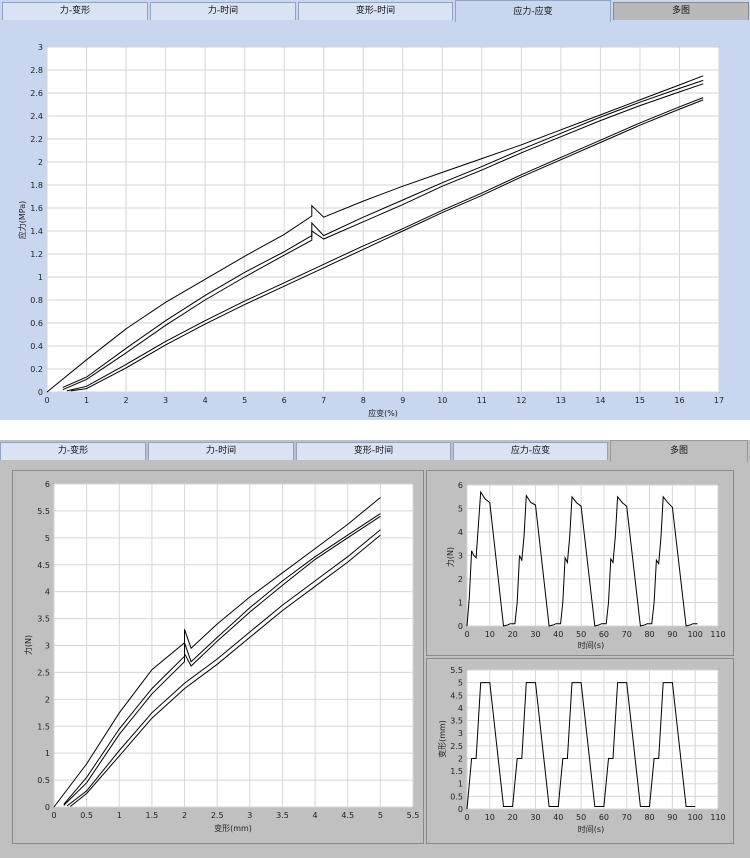 The height and width of the screenshot is (858, 750). Describe the element at coordinates (679, 400) in the screenshot. I see `x-tick-label: 16` at that location.